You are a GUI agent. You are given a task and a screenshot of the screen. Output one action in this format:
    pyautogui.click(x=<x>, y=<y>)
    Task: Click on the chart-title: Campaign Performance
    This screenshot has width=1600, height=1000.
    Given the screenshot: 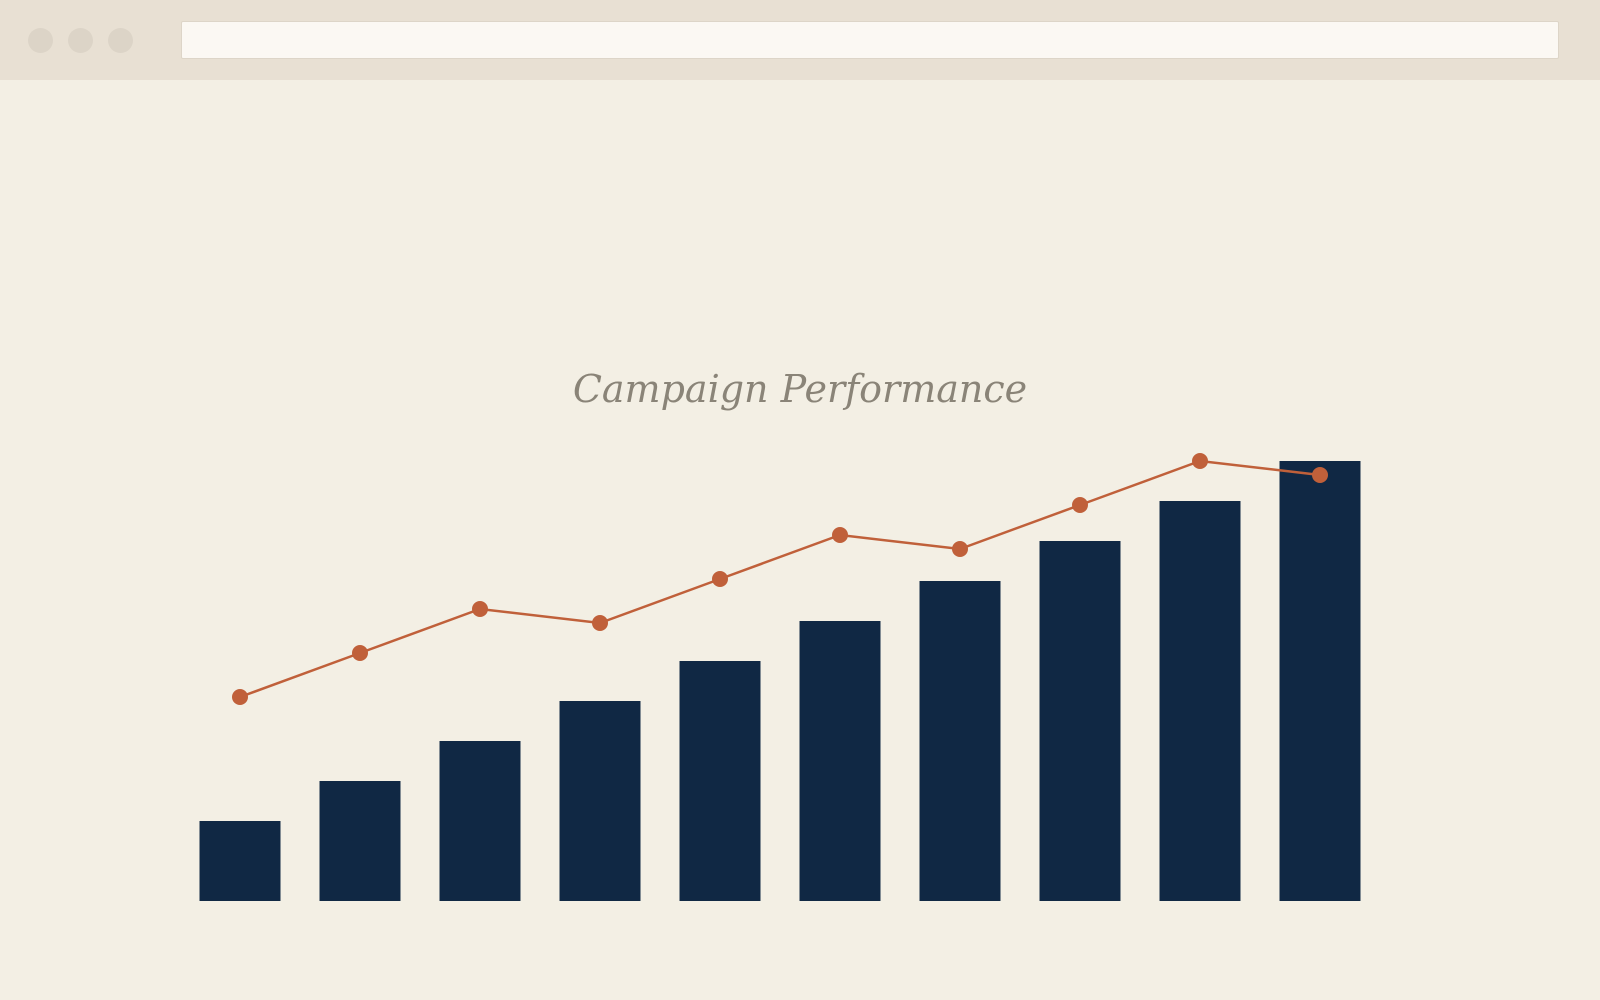 What is the action you would take?
    pyautogui.click(x=800, y=389)
    